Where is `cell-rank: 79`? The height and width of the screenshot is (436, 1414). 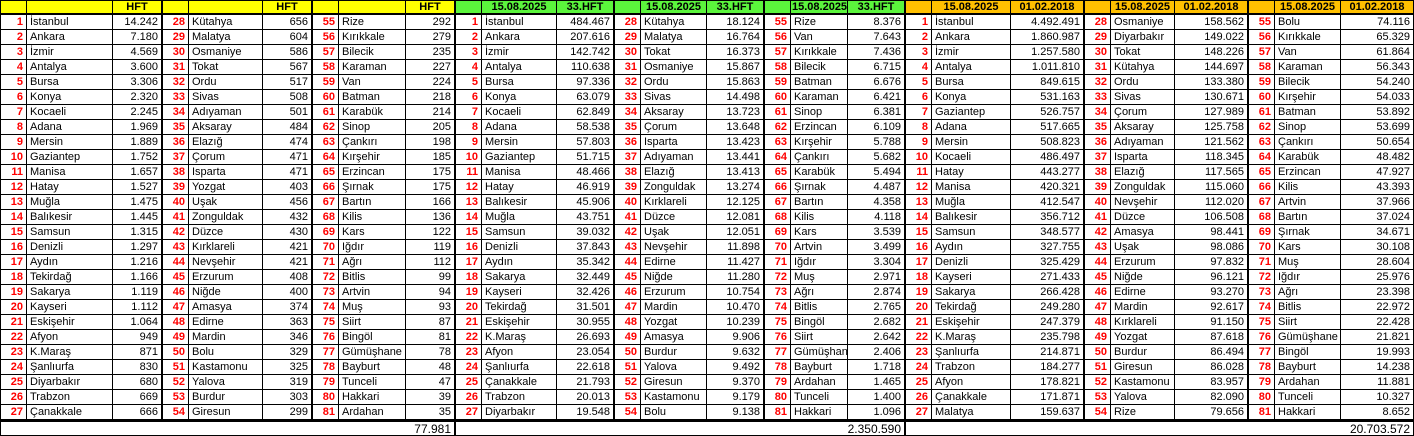 cell-rank: 79 is located at coordinates (1262, 382).